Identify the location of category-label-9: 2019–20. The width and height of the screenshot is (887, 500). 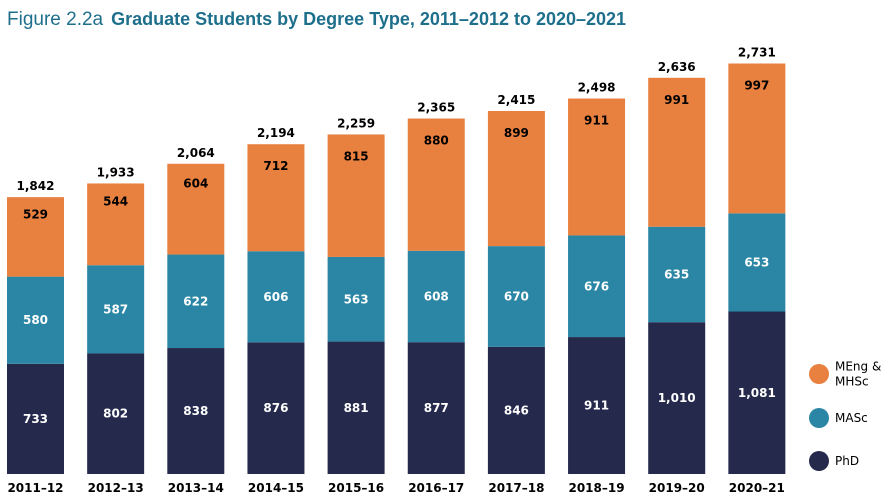
(677, 488).